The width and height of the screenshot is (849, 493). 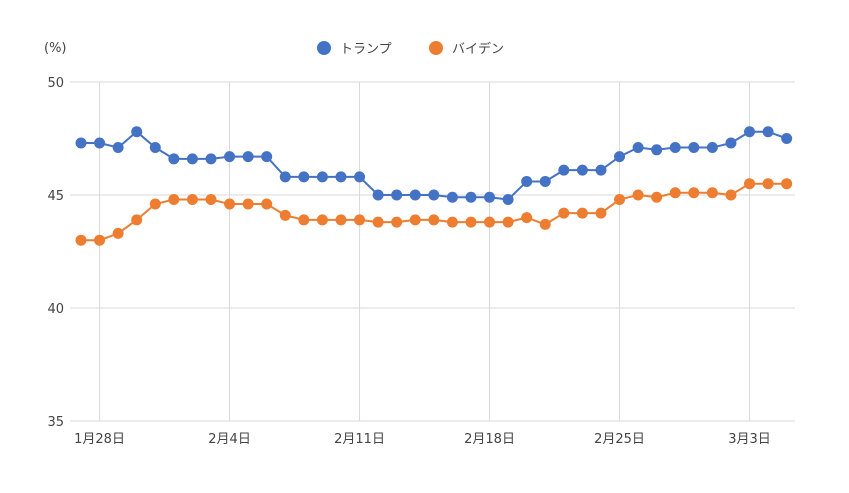 I want to click on legend-label: バイデン, so click(x=478, y=49).